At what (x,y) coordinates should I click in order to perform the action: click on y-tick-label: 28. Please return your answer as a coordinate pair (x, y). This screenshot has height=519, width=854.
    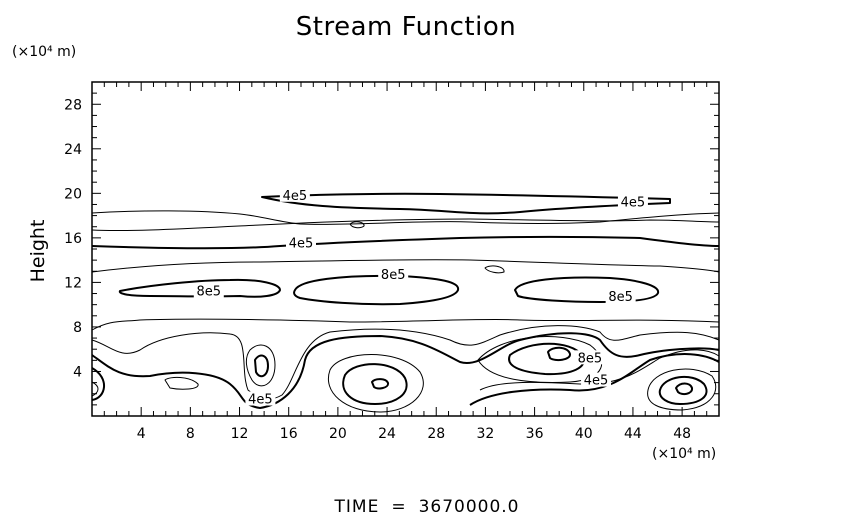
    Looking at the image, I should click on (73, 105).